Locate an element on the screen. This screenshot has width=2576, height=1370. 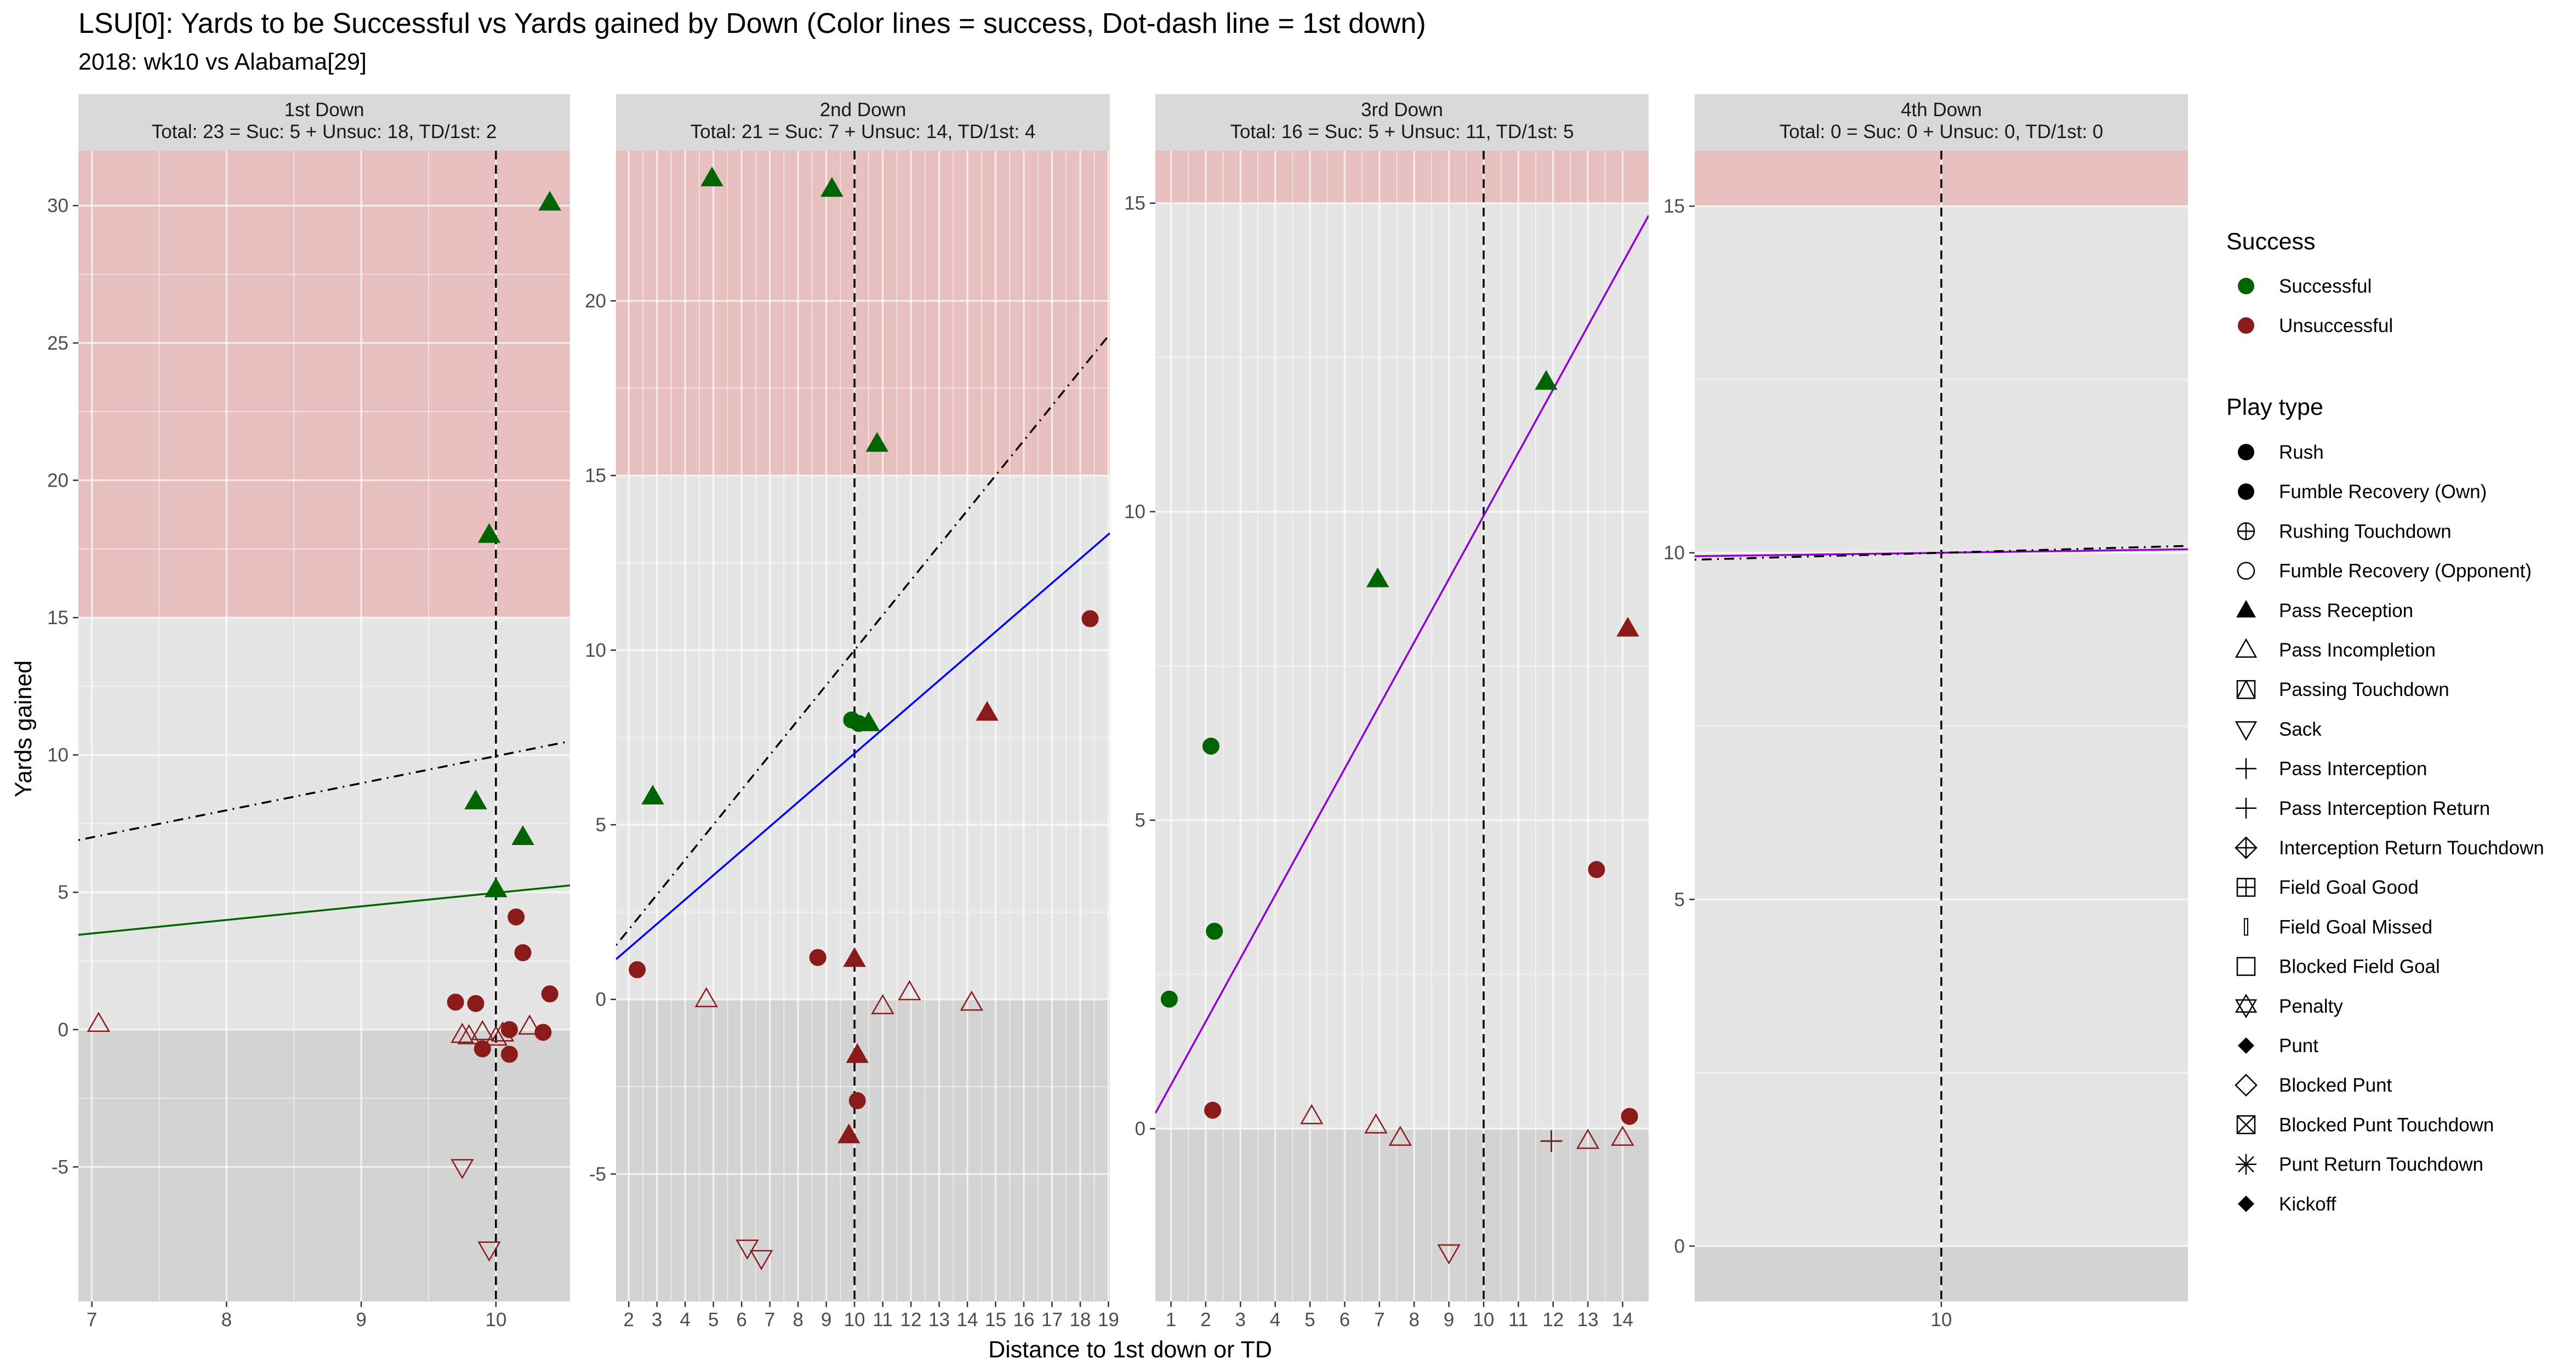
strip-background is located at coordinates (324, 123).